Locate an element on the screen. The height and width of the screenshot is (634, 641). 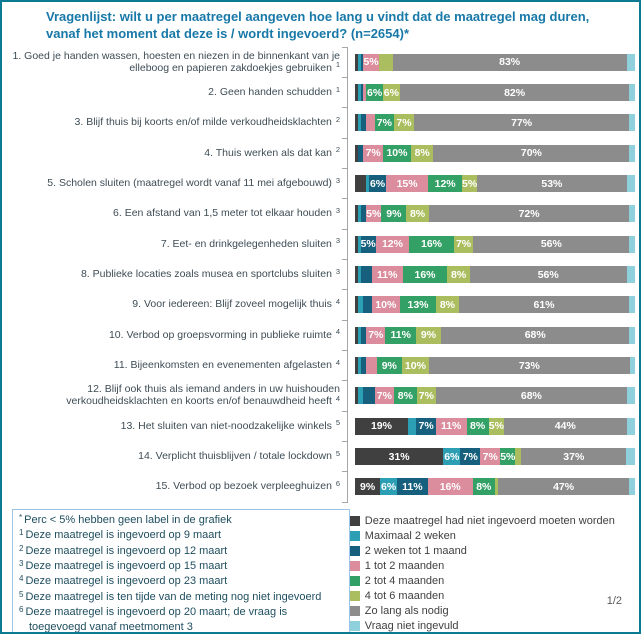
stacked-bar: 6% 6% 82% is located at coordinates (495, 93).